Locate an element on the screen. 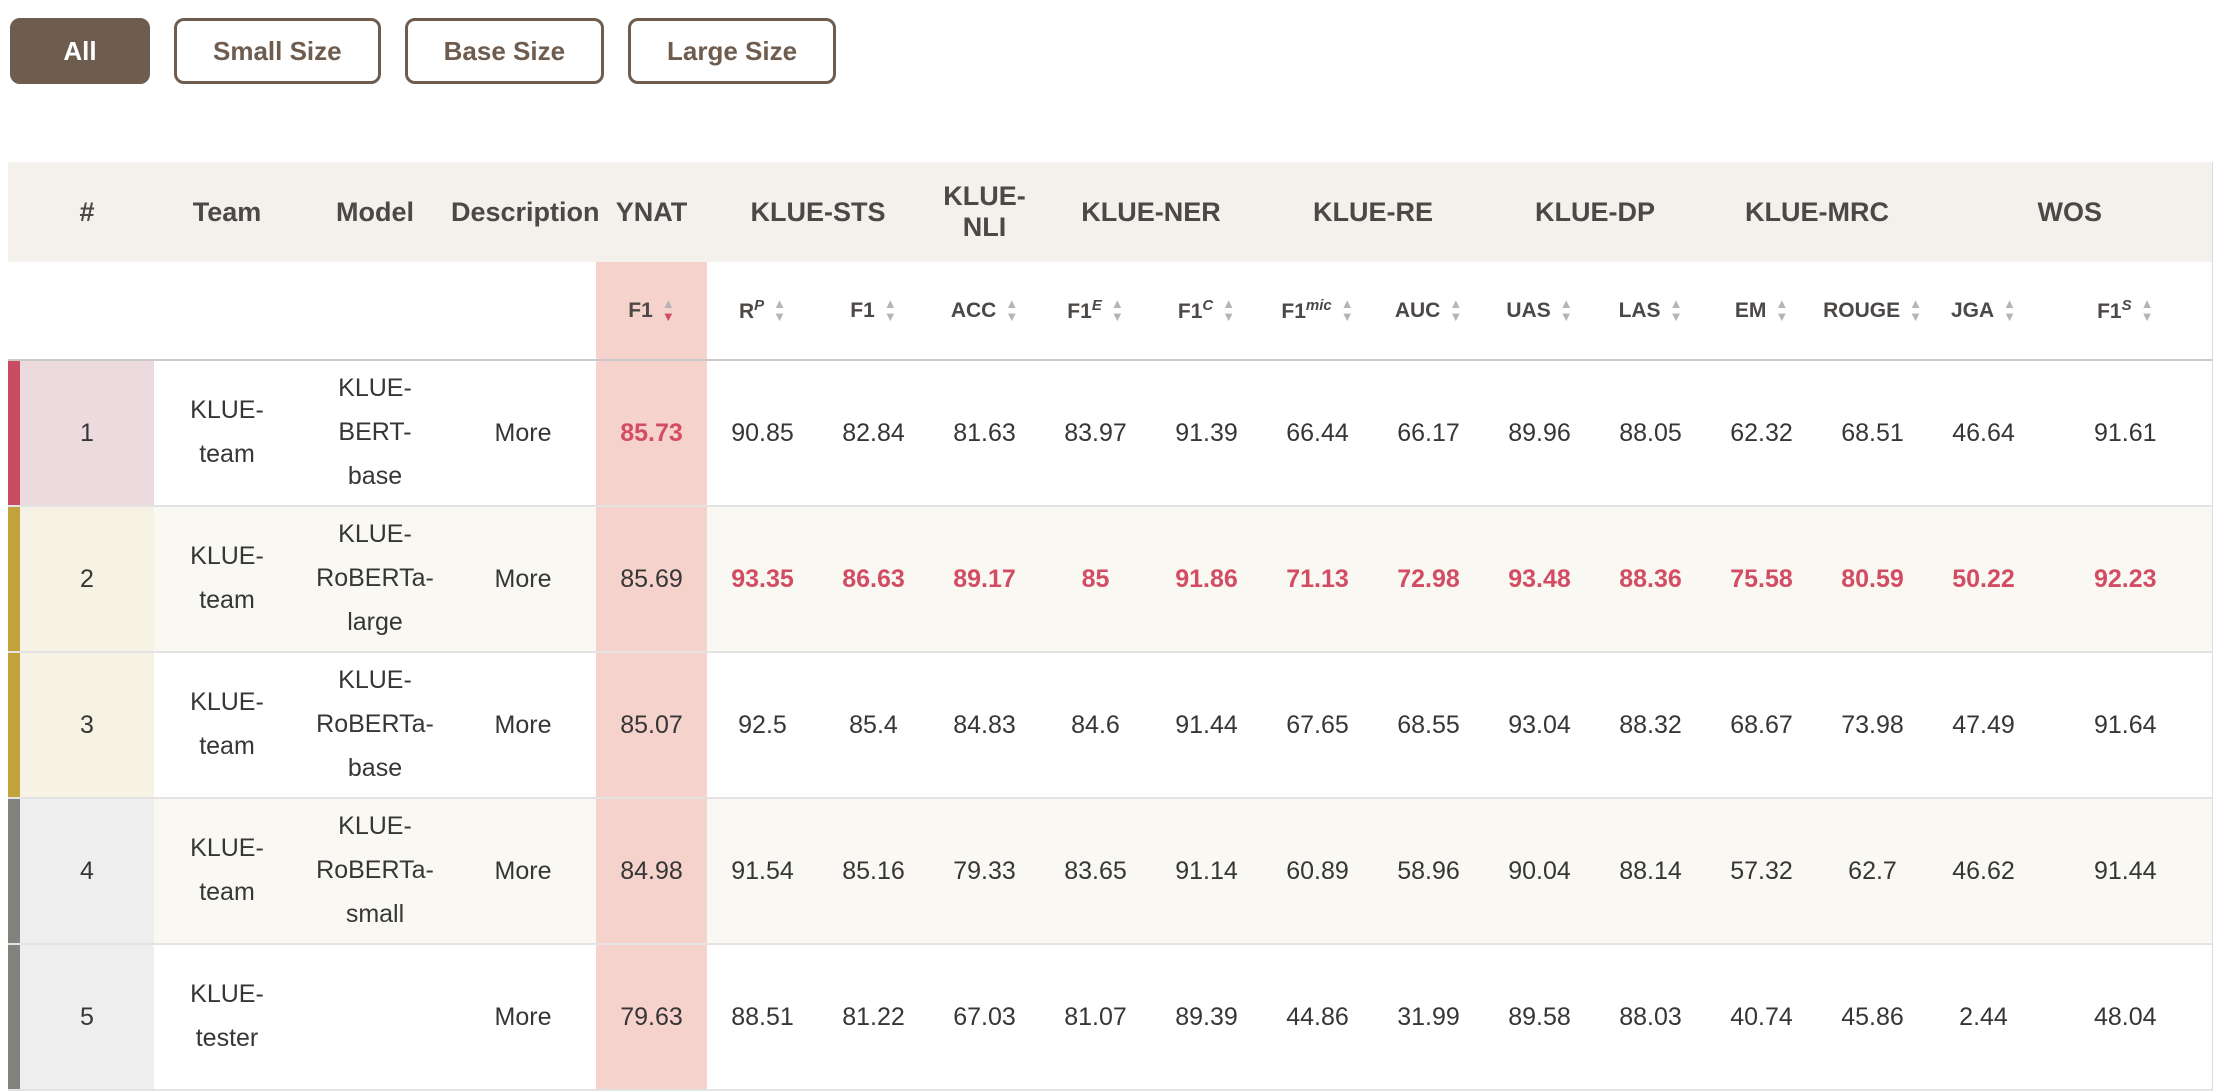  filter-button-small-size: Small Size is located at coordinates (277, 51).